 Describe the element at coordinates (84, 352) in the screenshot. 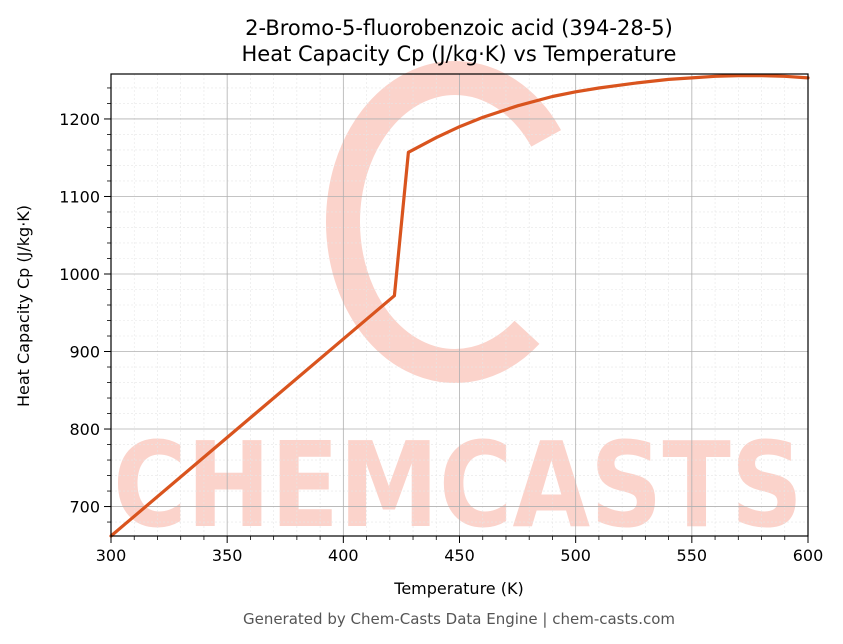

I see `y-tick-label: 900` at that location.